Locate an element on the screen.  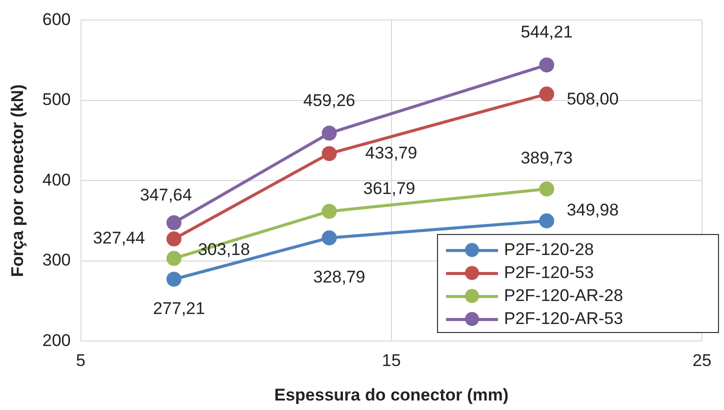
legend-label: P2F-120-AR-28 is located at coordinates (564, 296).